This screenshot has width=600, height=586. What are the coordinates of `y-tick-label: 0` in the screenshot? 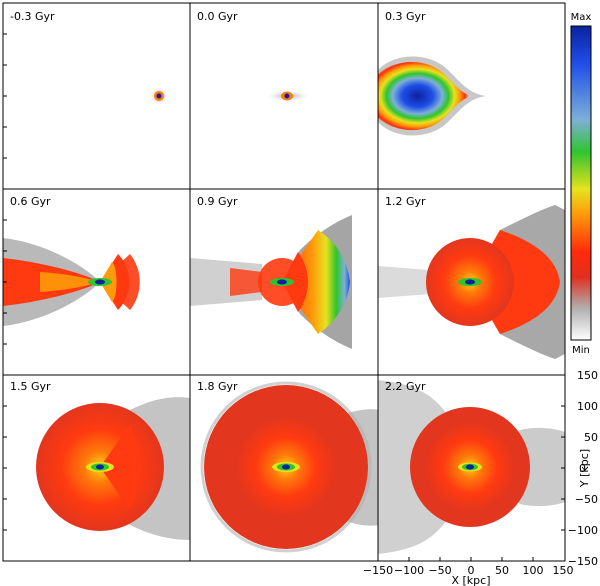 It's located at (582, 468).